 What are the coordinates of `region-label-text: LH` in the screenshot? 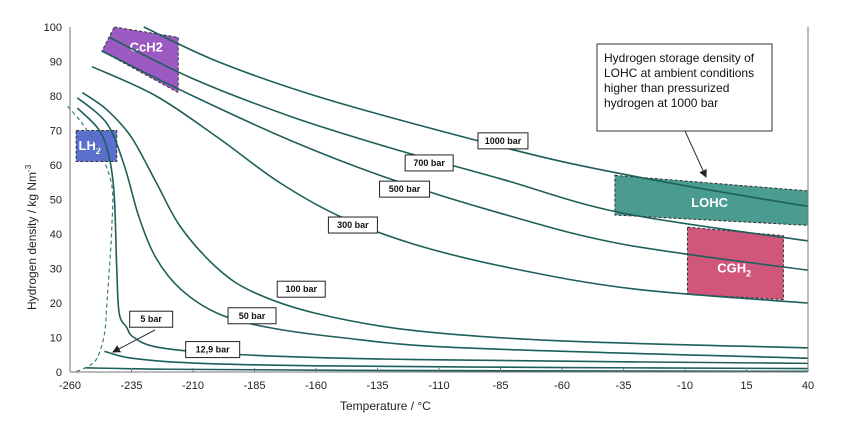 It's located at (87, 145).